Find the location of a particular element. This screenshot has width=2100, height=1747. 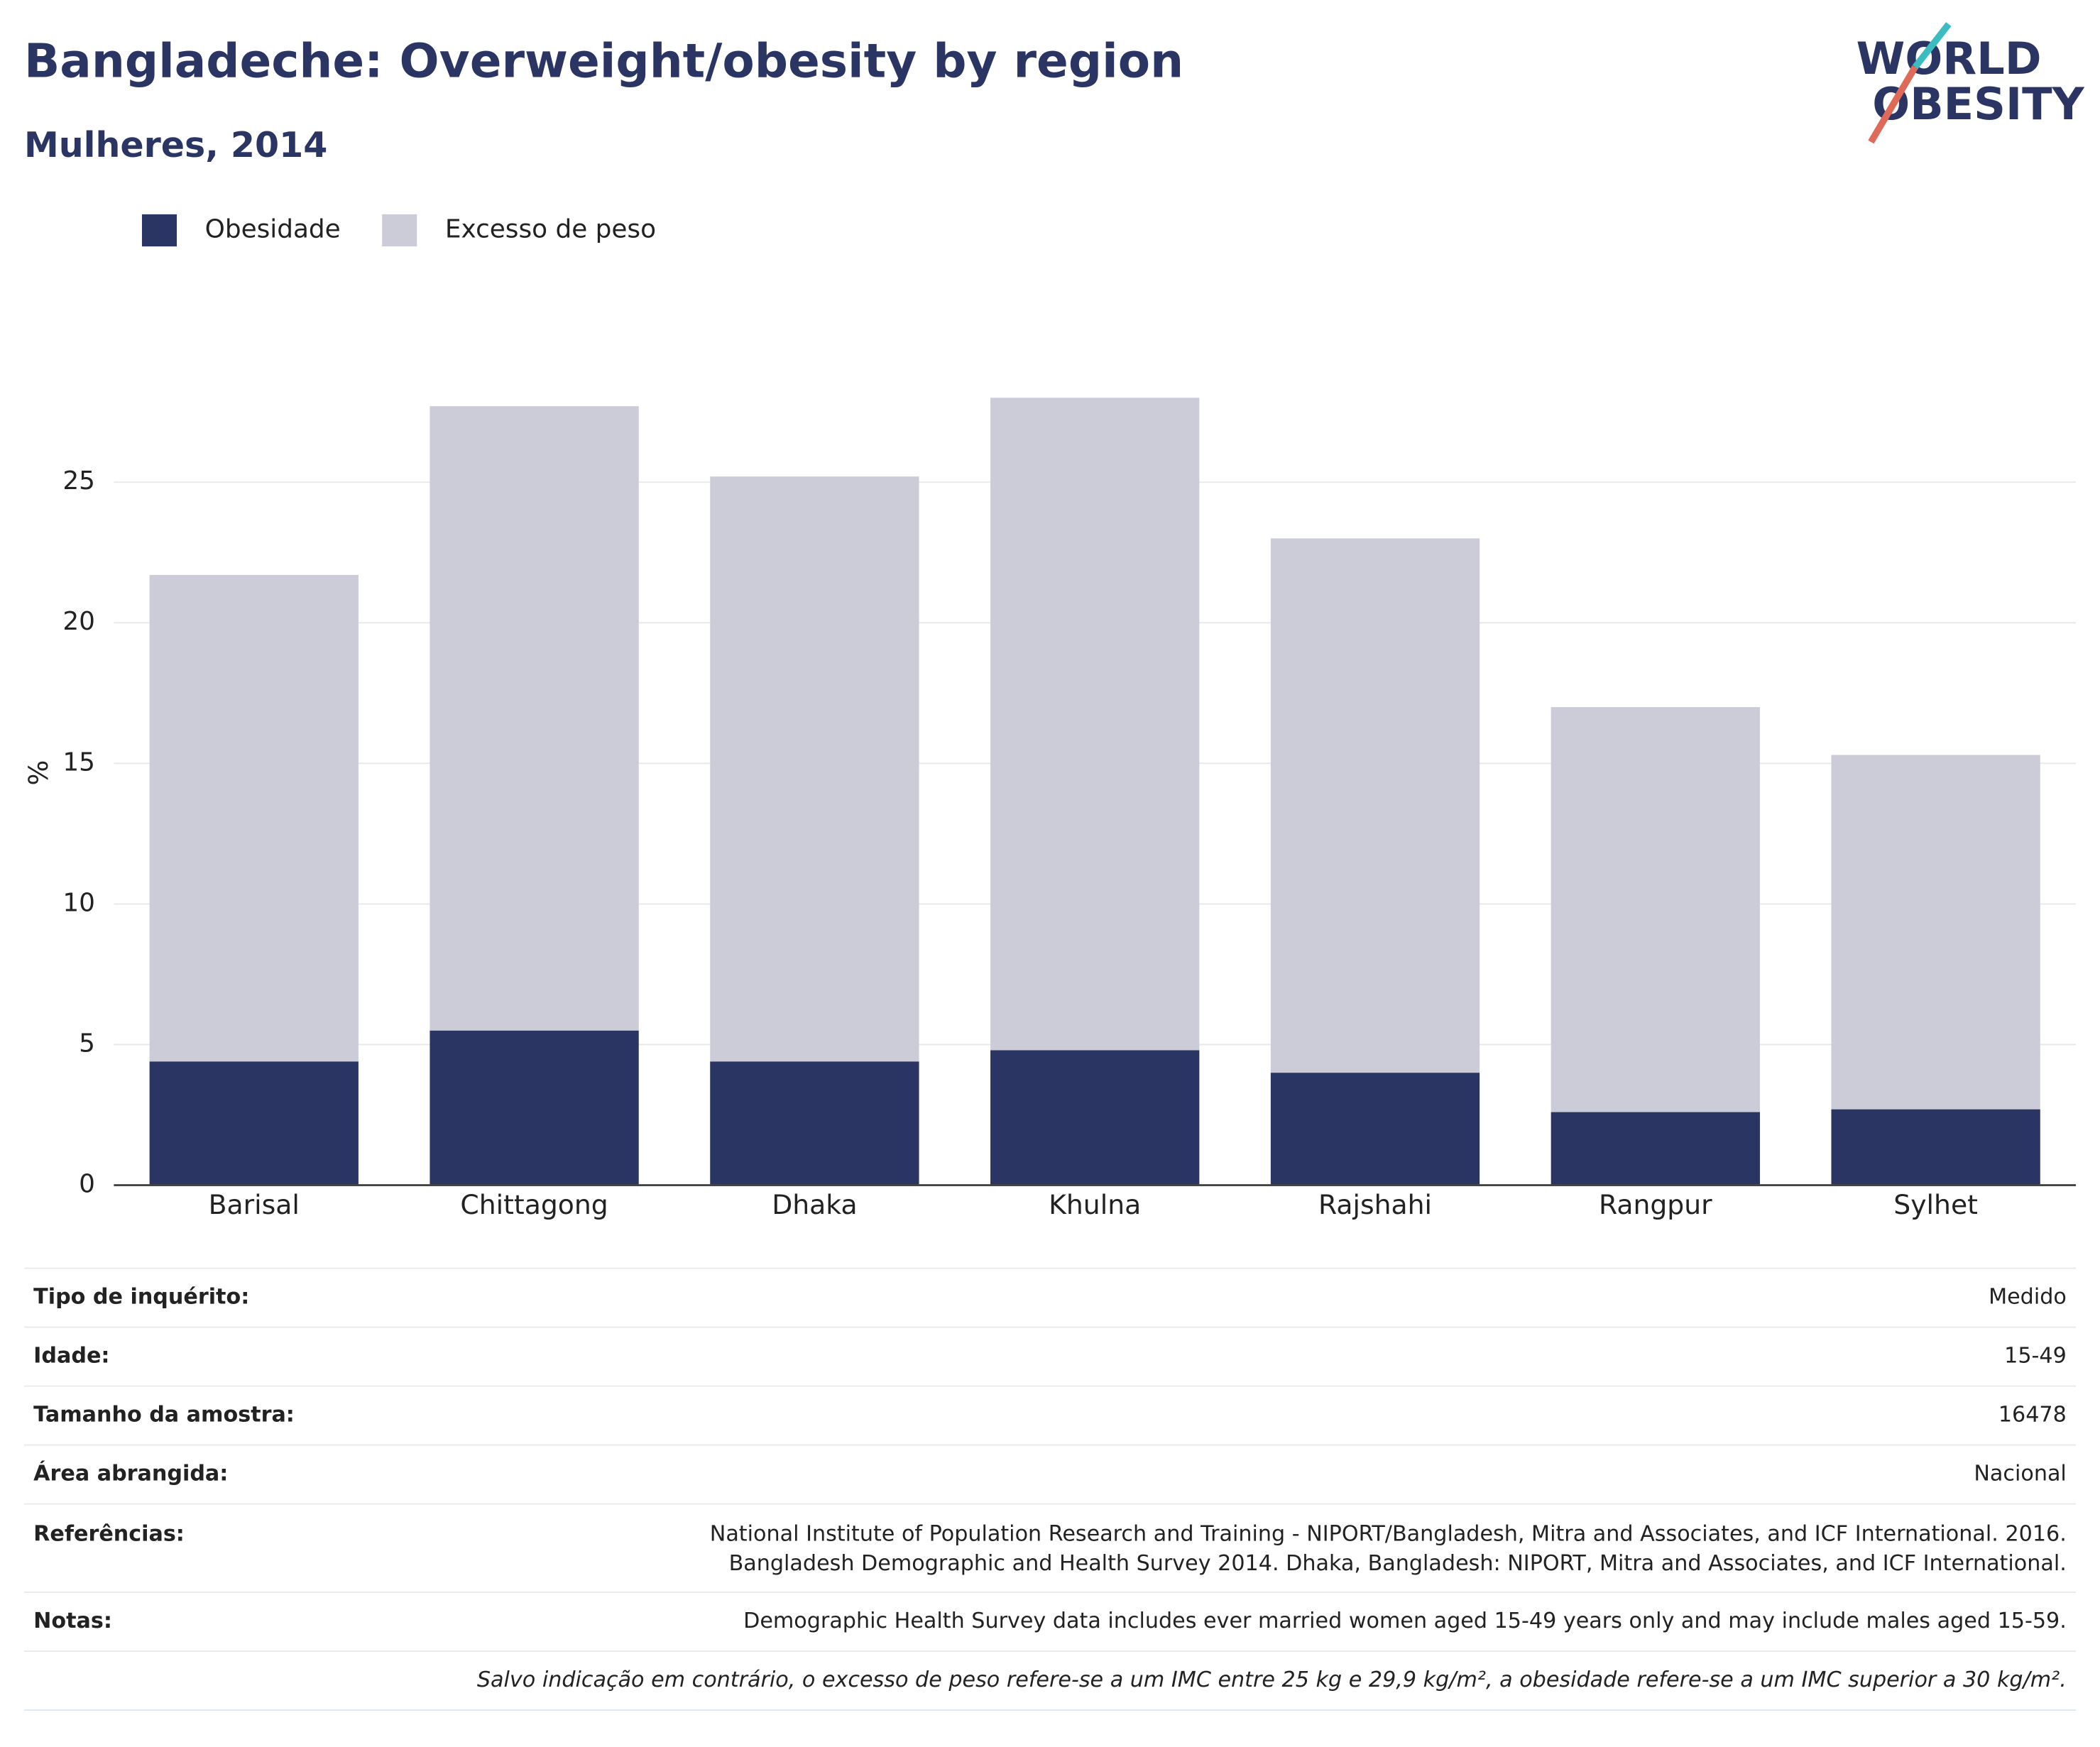

row-label: Referências: is located at coordinates (109, 1533).